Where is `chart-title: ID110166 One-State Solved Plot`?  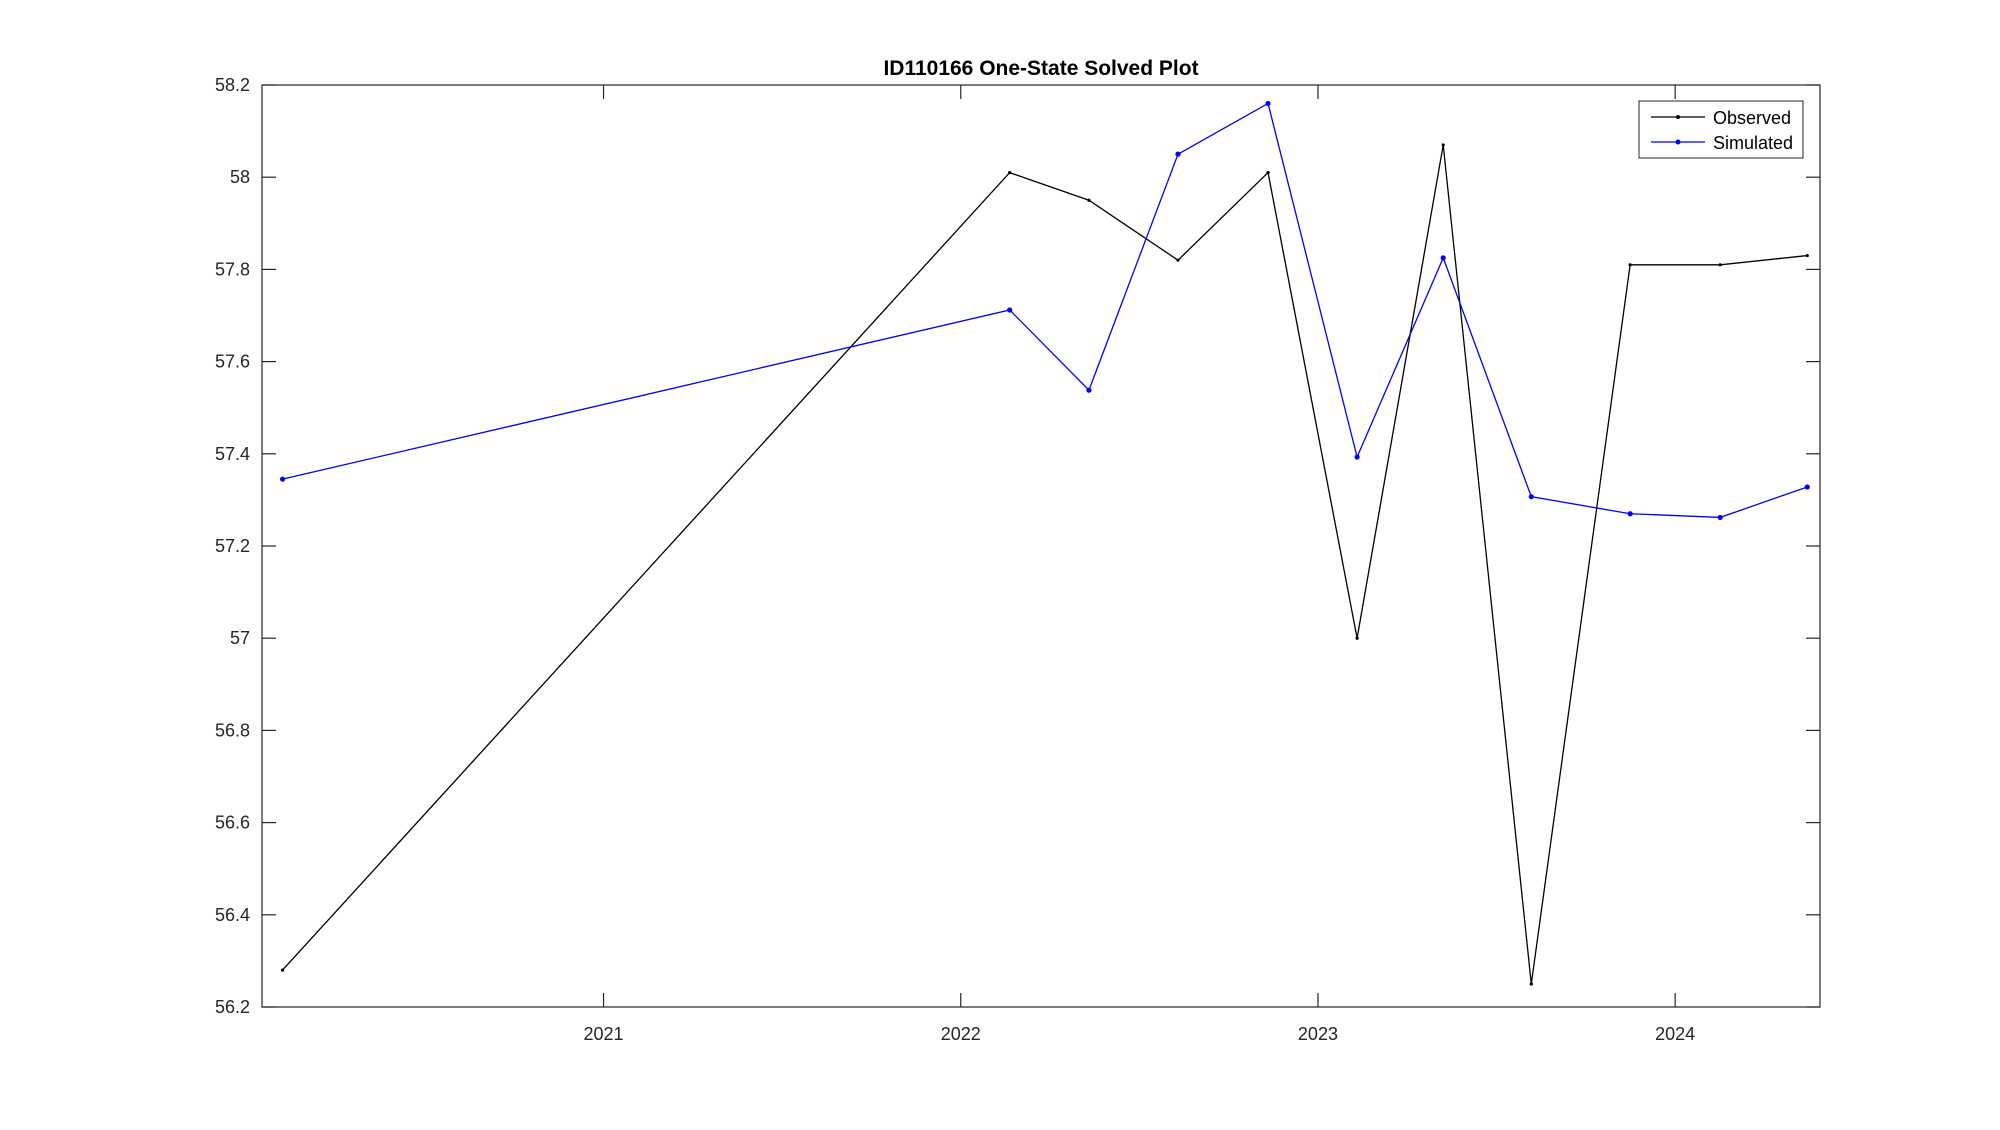
chart-title: ID110166 One-State Solved Plot is located at coordinates (1040, 68).